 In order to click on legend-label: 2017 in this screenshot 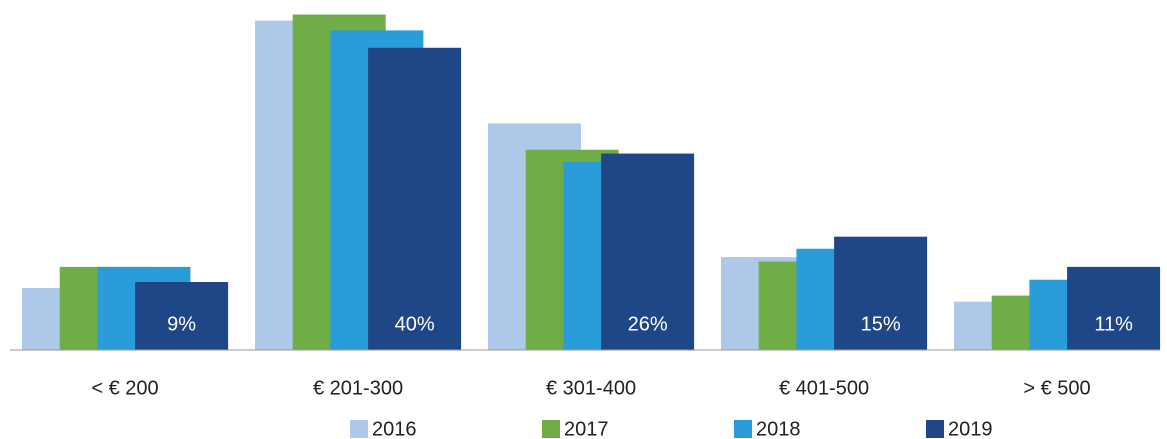, I will do `click(586, 428)`.